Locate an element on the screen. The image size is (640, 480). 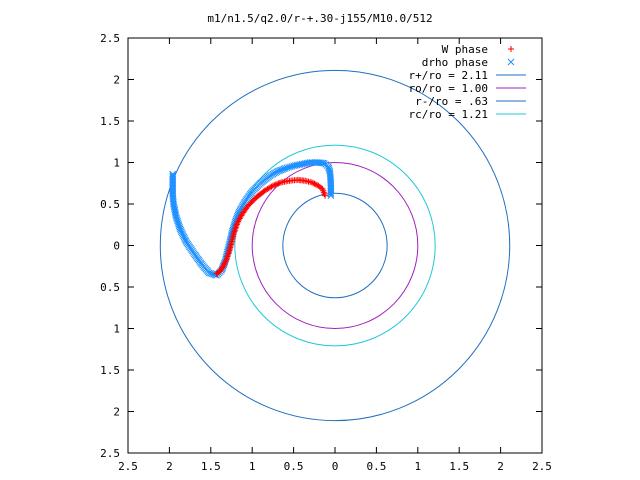
reference-circle is located at coordinates (335, 245).